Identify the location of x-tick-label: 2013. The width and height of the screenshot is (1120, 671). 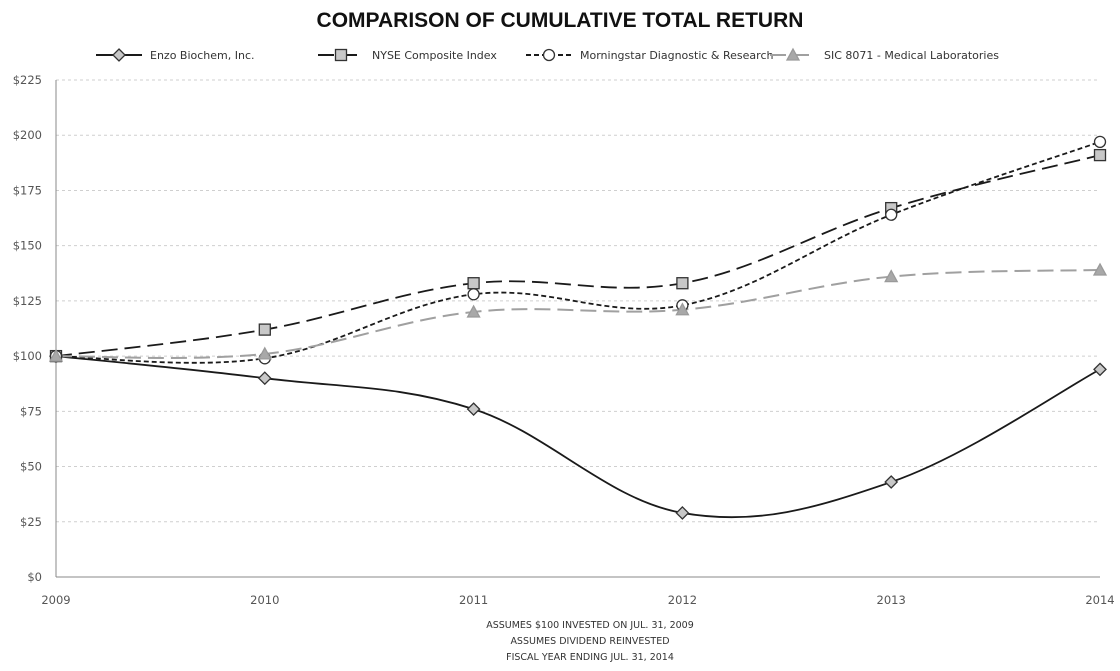
(891, 600).